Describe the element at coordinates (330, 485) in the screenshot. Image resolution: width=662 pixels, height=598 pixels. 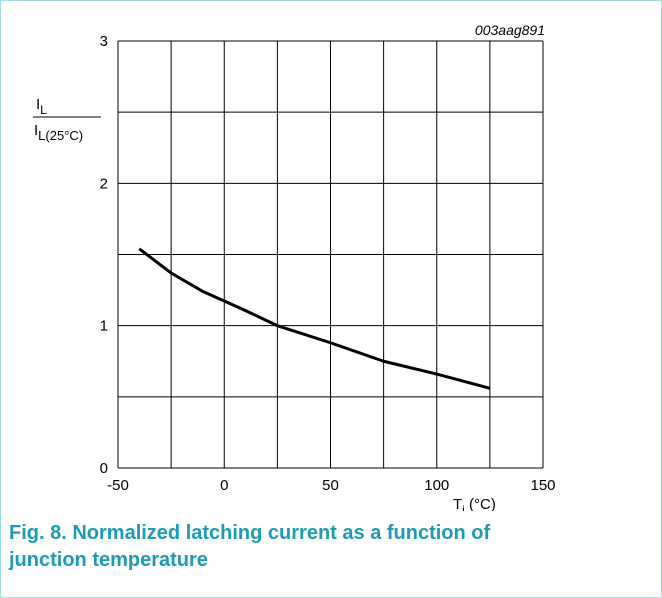
I see `x-tick-label: 50` at that location.